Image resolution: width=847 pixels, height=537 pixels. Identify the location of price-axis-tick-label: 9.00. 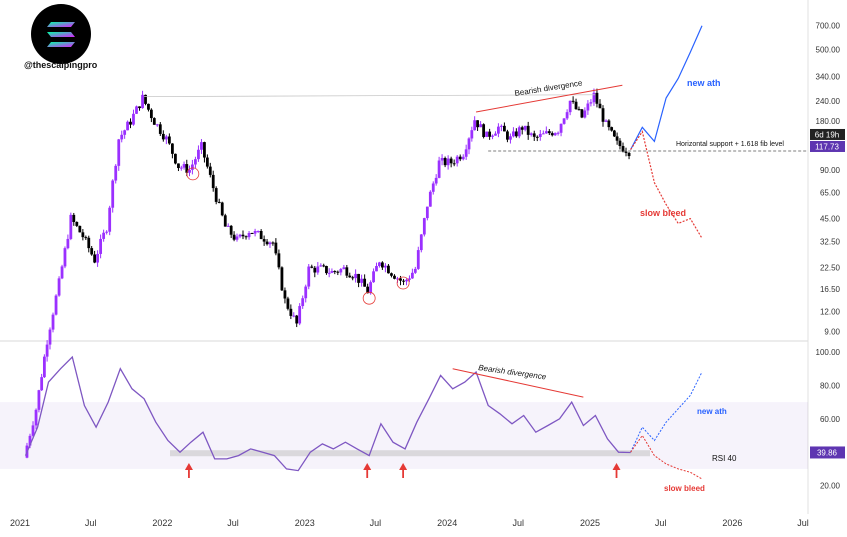
(832, 332).